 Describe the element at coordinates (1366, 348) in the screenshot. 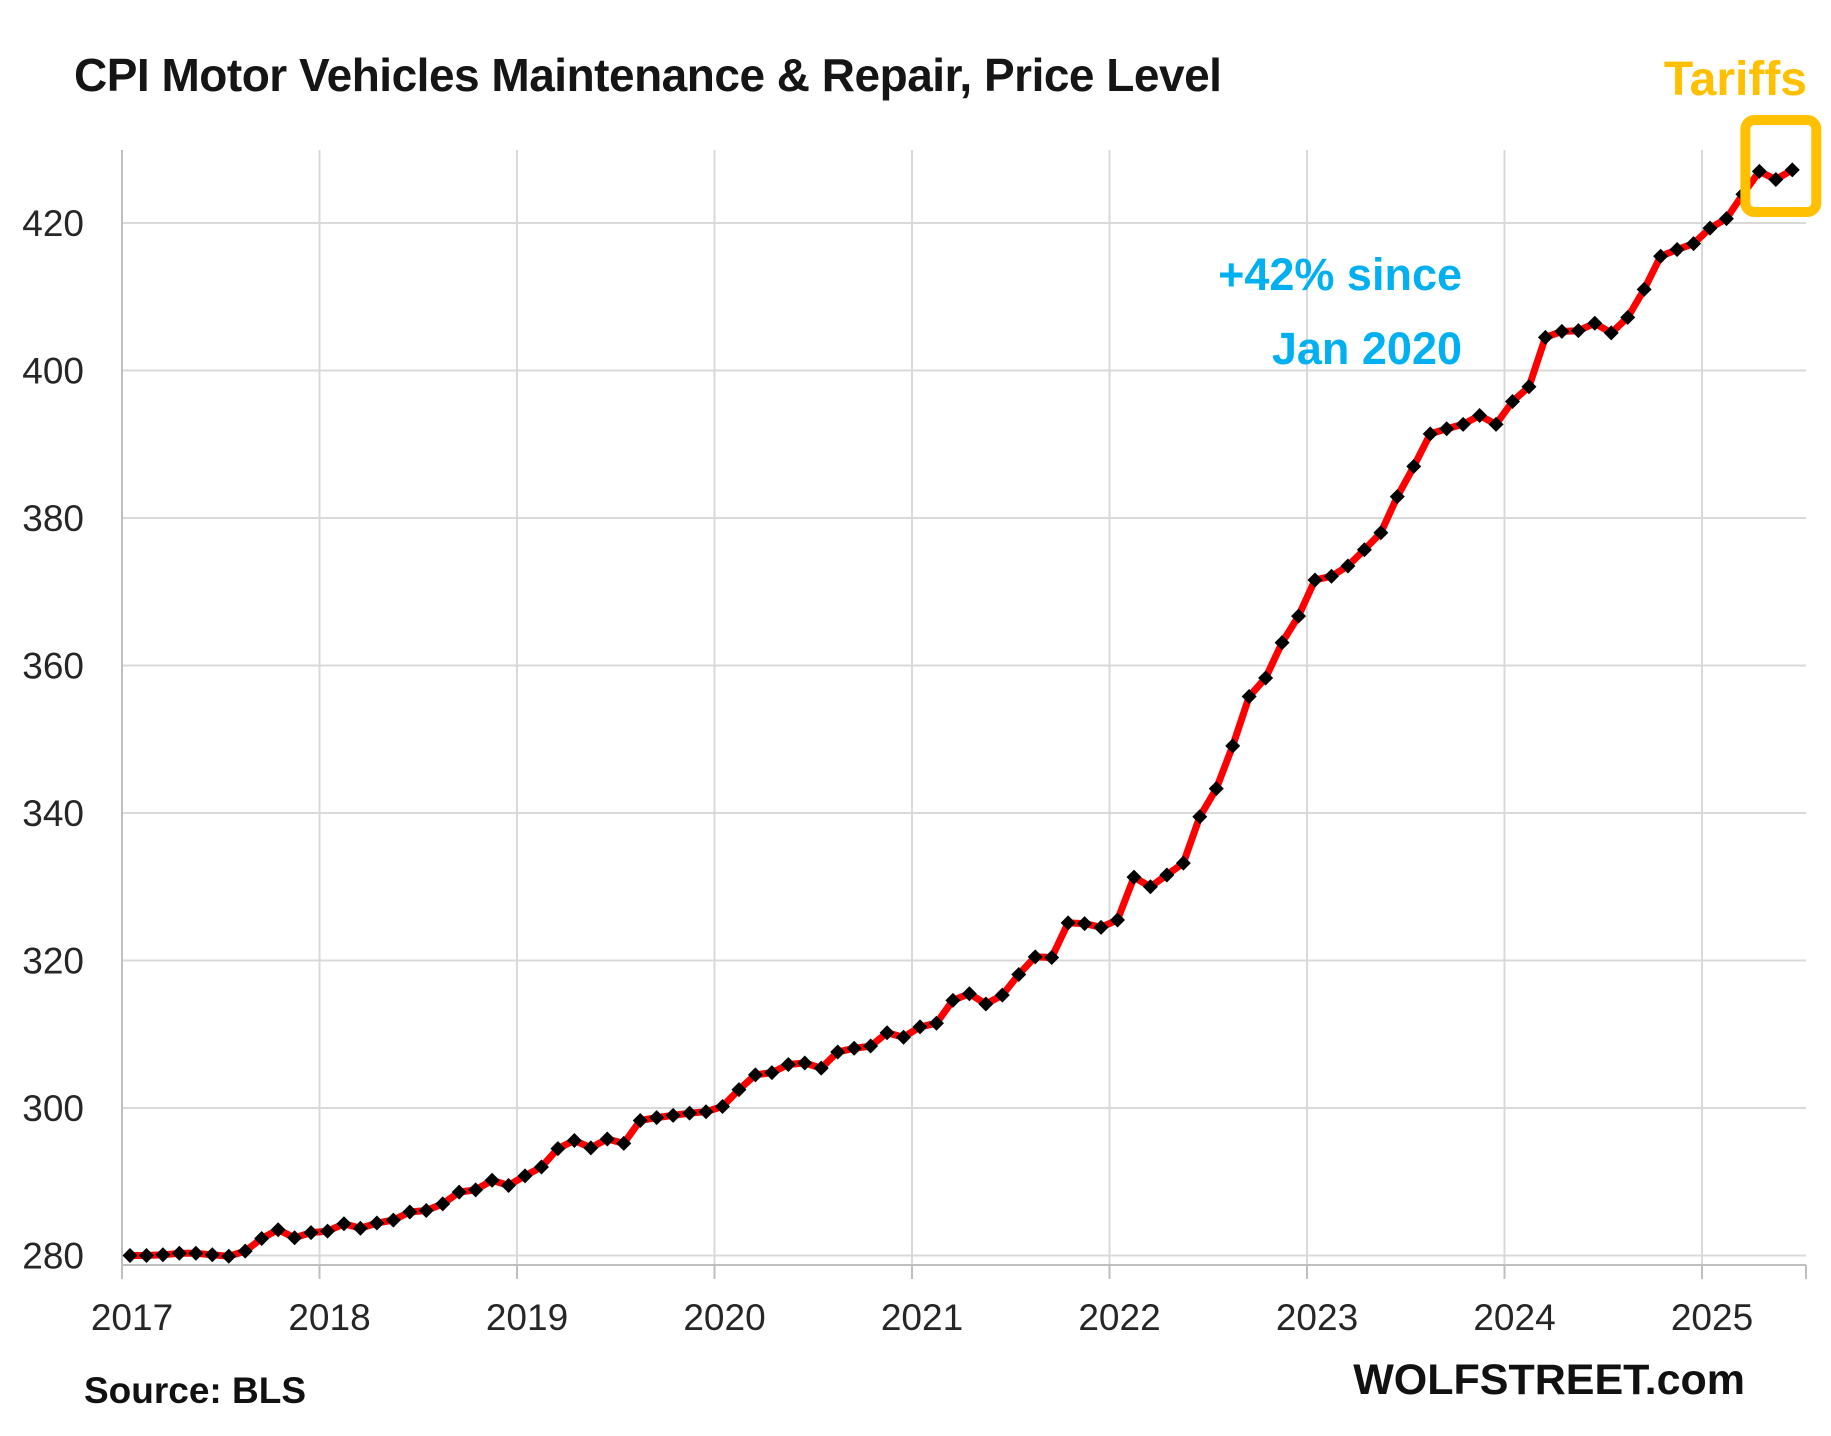

I see `annotation-line-2: Jan 2020` at that location.